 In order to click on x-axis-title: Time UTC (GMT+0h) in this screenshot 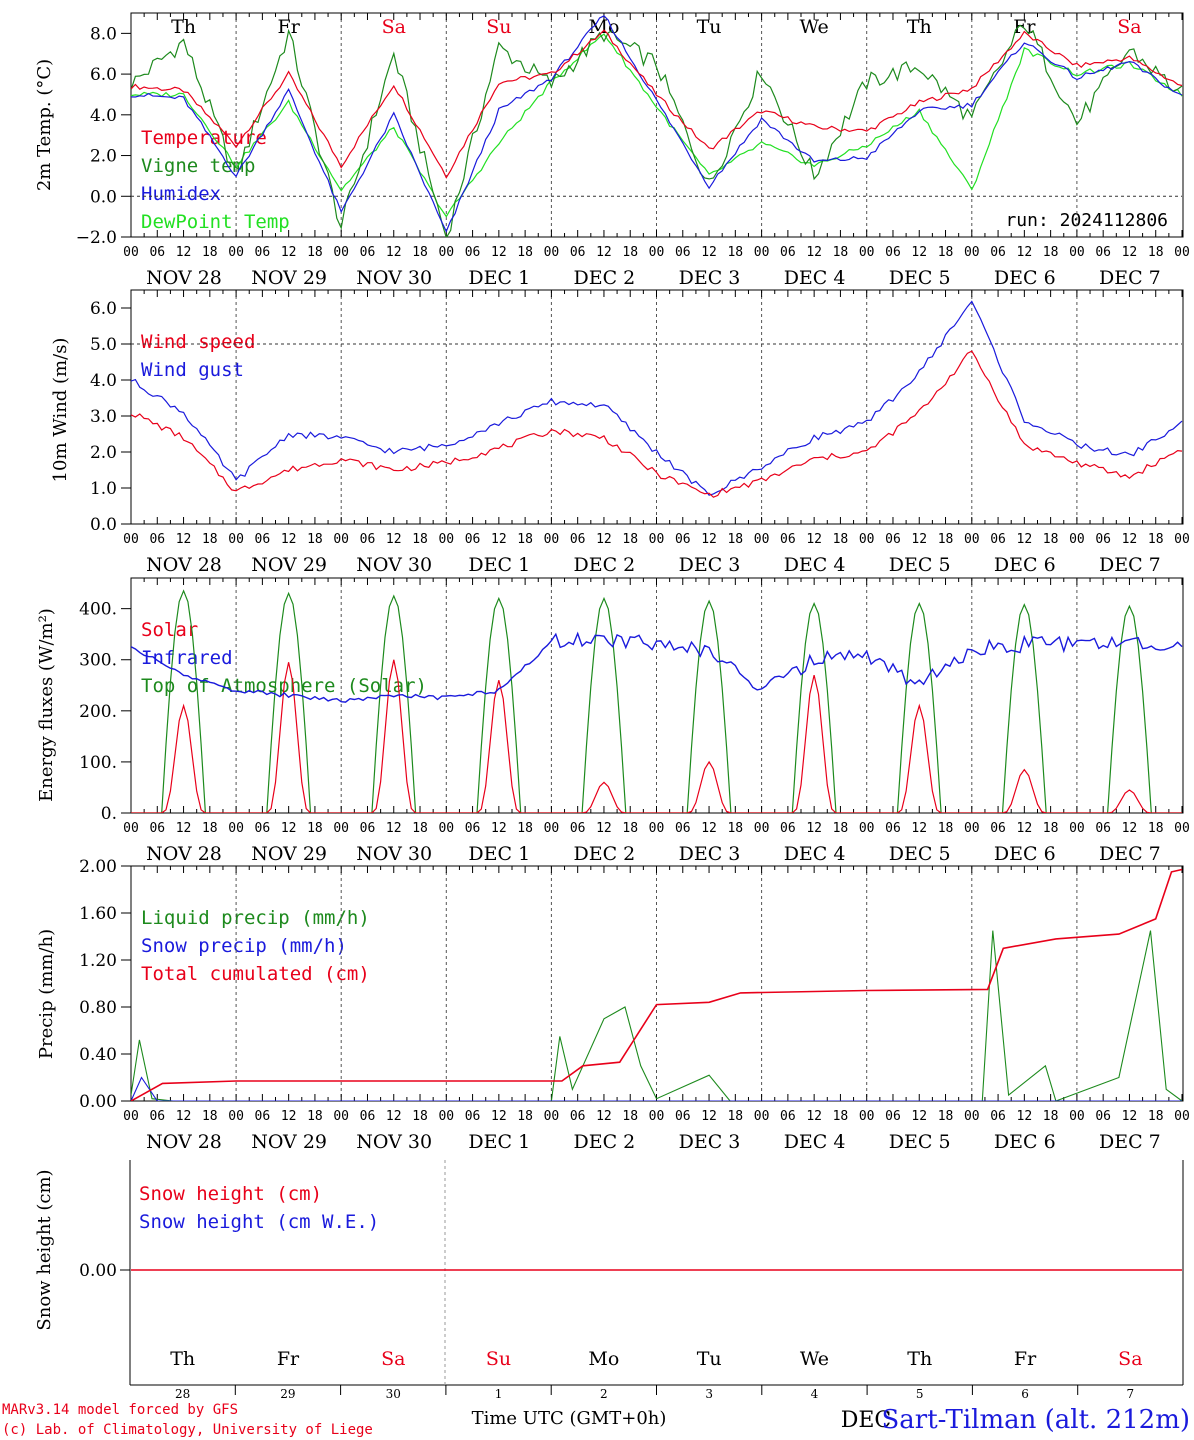, I will do `click(569, 1418)`.